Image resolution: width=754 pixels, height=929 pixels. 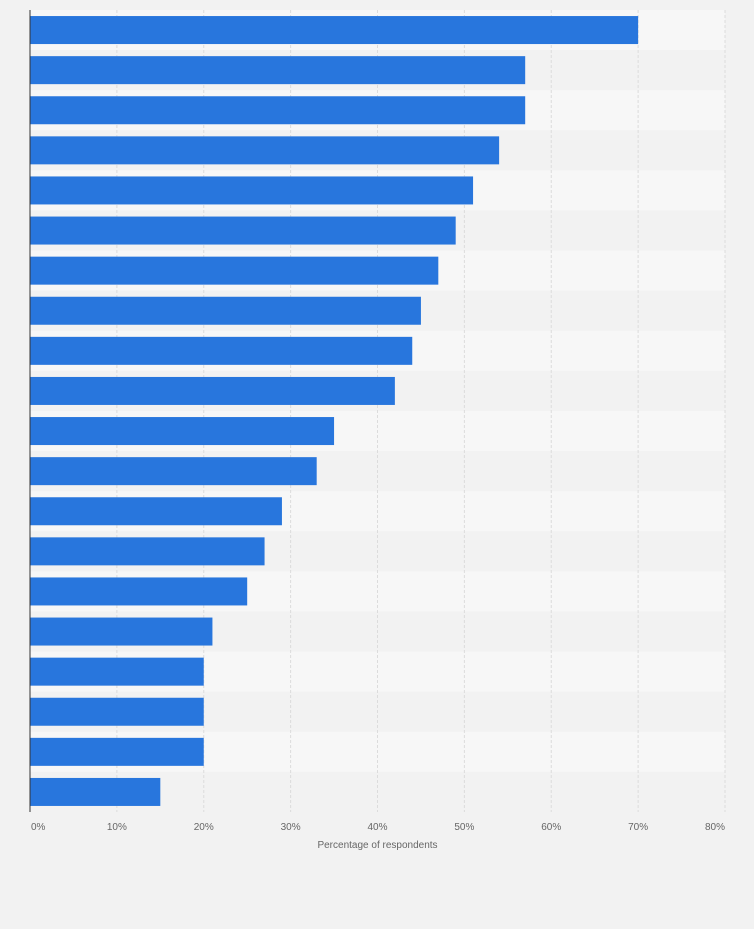 What do you see at coordinates (377, 845) in the screenshot?
I see `x-axis-title: Percentage of respondents` at bounding box center [377, 845].